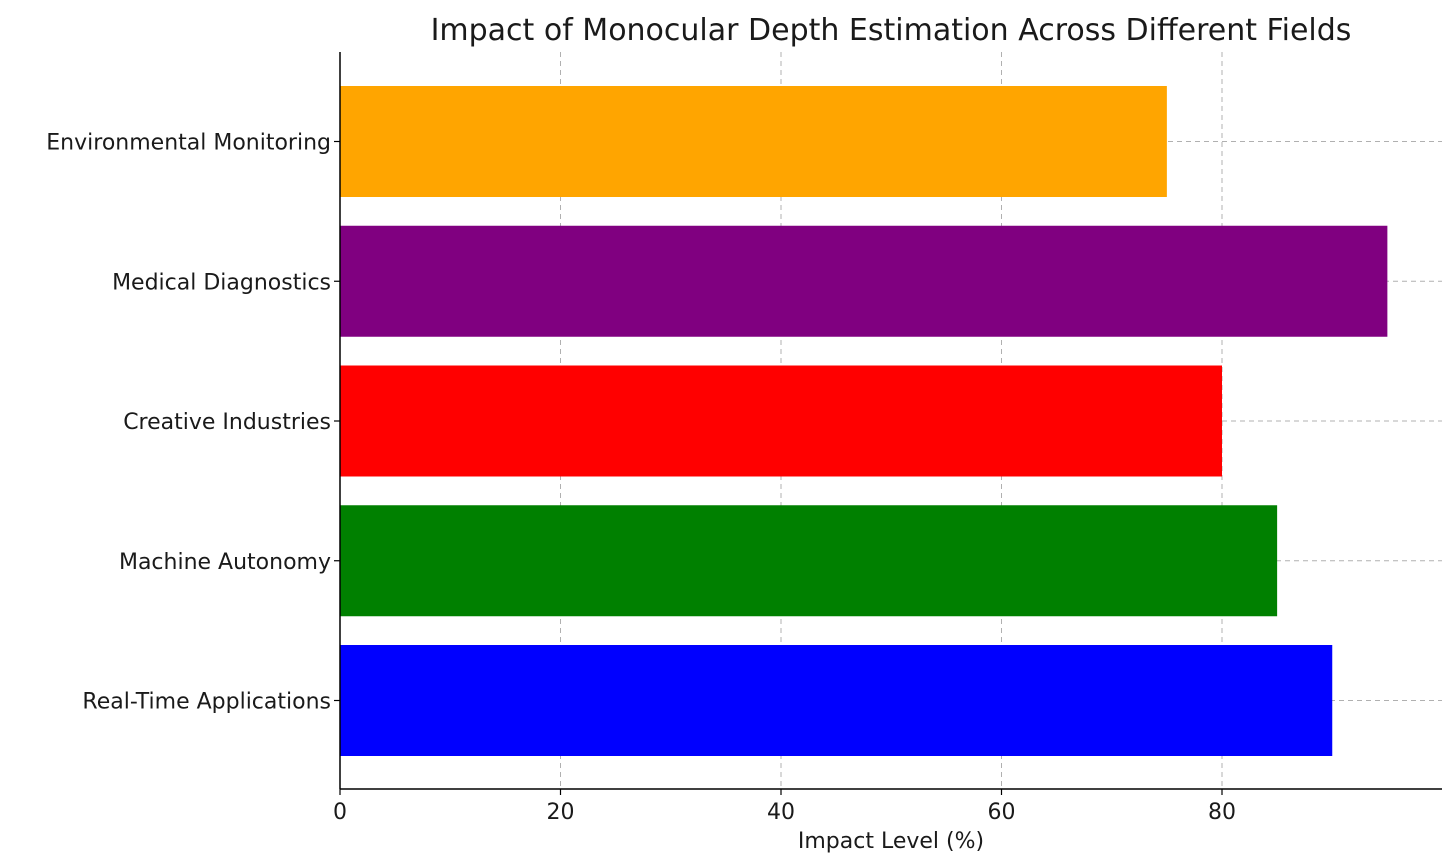 The width and height of the screenshot is (1456, 868). I want to click on bar-machine-autonomy, so click(809, 561).